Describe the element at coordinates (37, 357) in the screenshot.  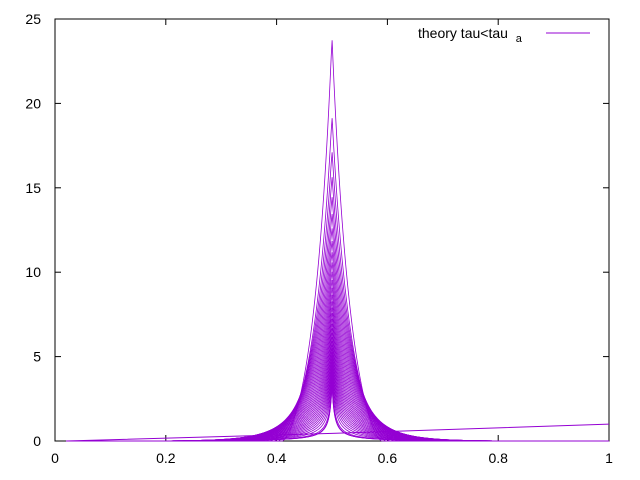
I see `y-tick-label: 5` at that location.